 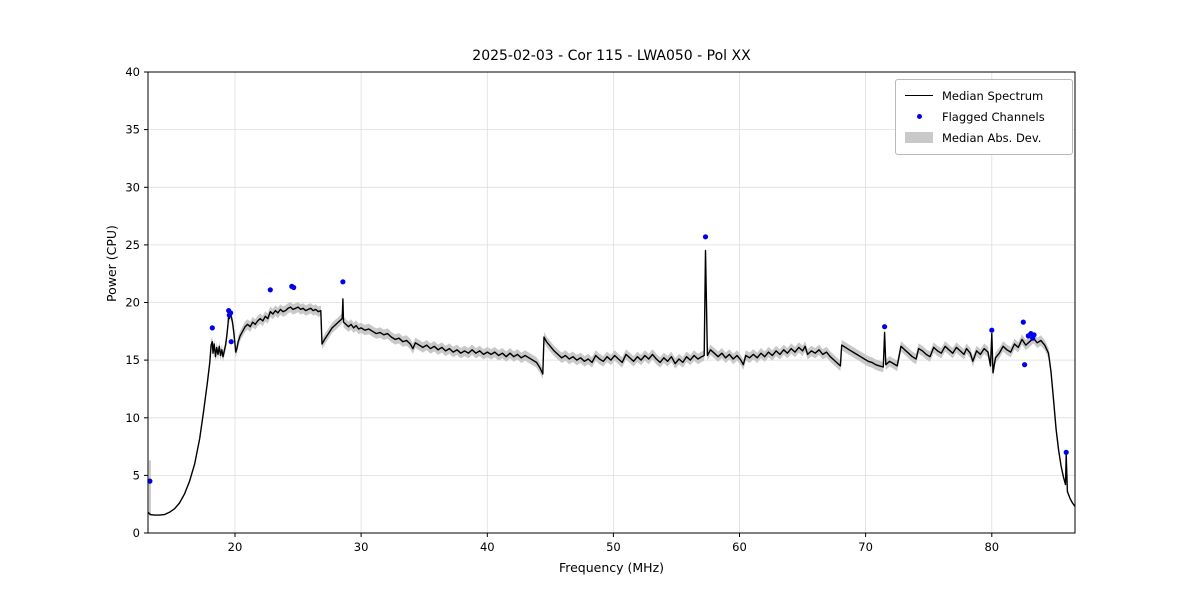 I want to click on legend-label: Median Abs. Dev., so click(x=992, y=137).